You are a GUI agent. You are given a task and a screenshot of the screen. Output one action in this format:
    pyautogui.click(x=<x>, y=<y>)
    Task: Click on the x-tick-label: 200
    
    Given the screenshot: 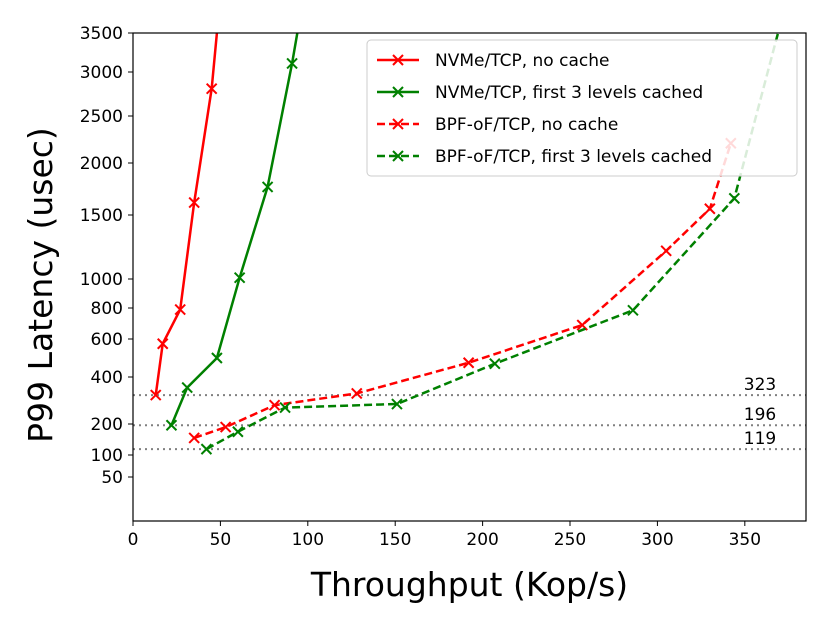 What is the action you would take?
    pyautogui.click(x=482, y=540)
    